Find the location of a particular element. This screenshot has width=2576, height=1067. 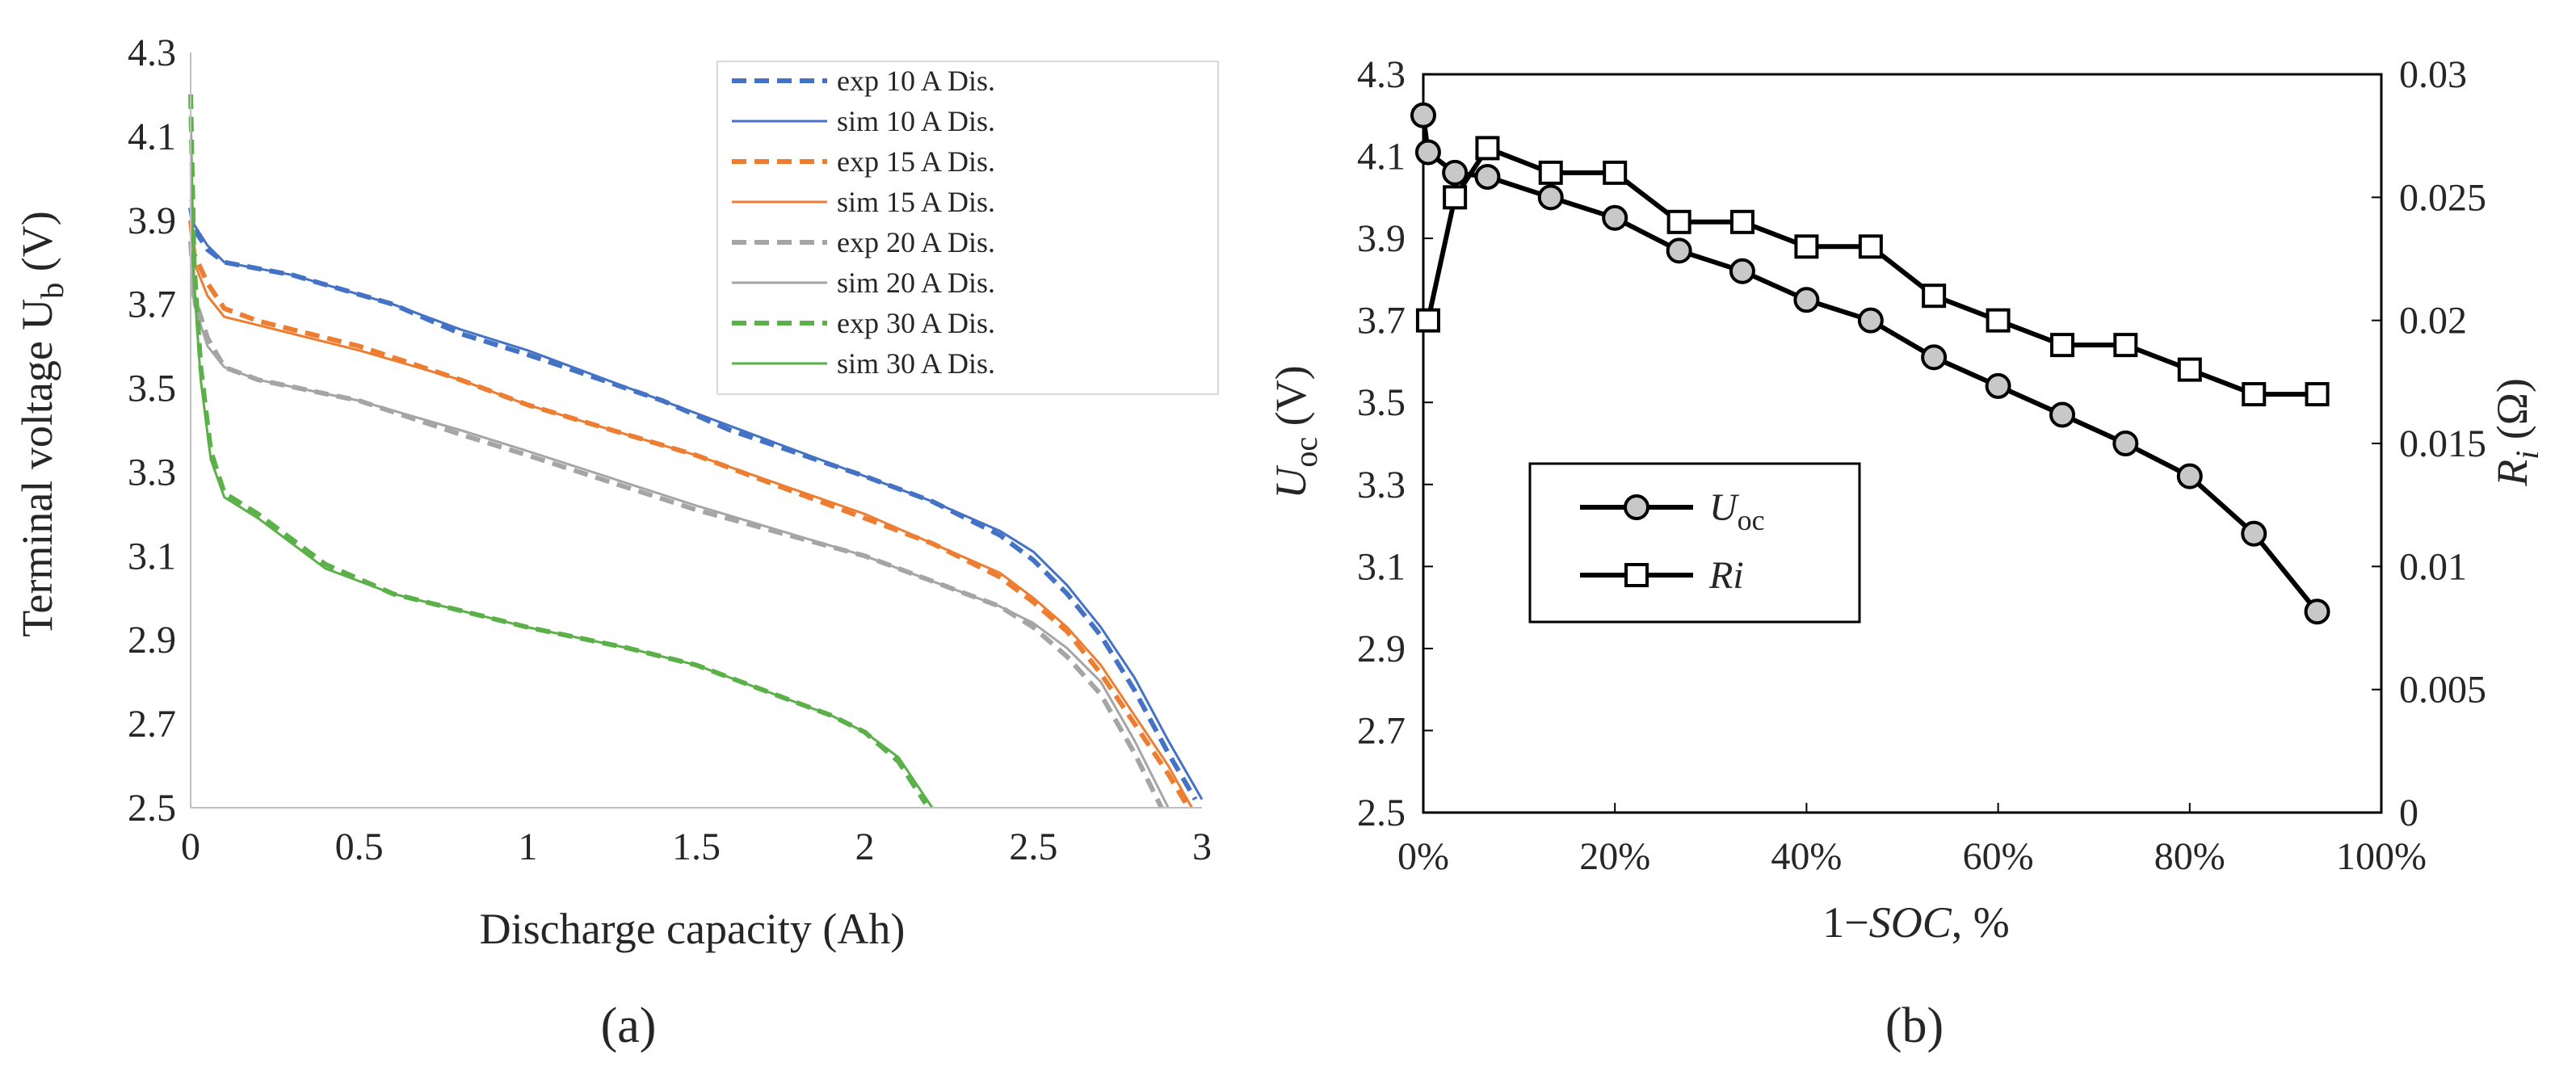

chart-a-y-ticks: 2.5 2.7 2.9 3.1 3.3 3.5 3.7 3.9 4.1 4.3 is located at coordinates (152, 431).